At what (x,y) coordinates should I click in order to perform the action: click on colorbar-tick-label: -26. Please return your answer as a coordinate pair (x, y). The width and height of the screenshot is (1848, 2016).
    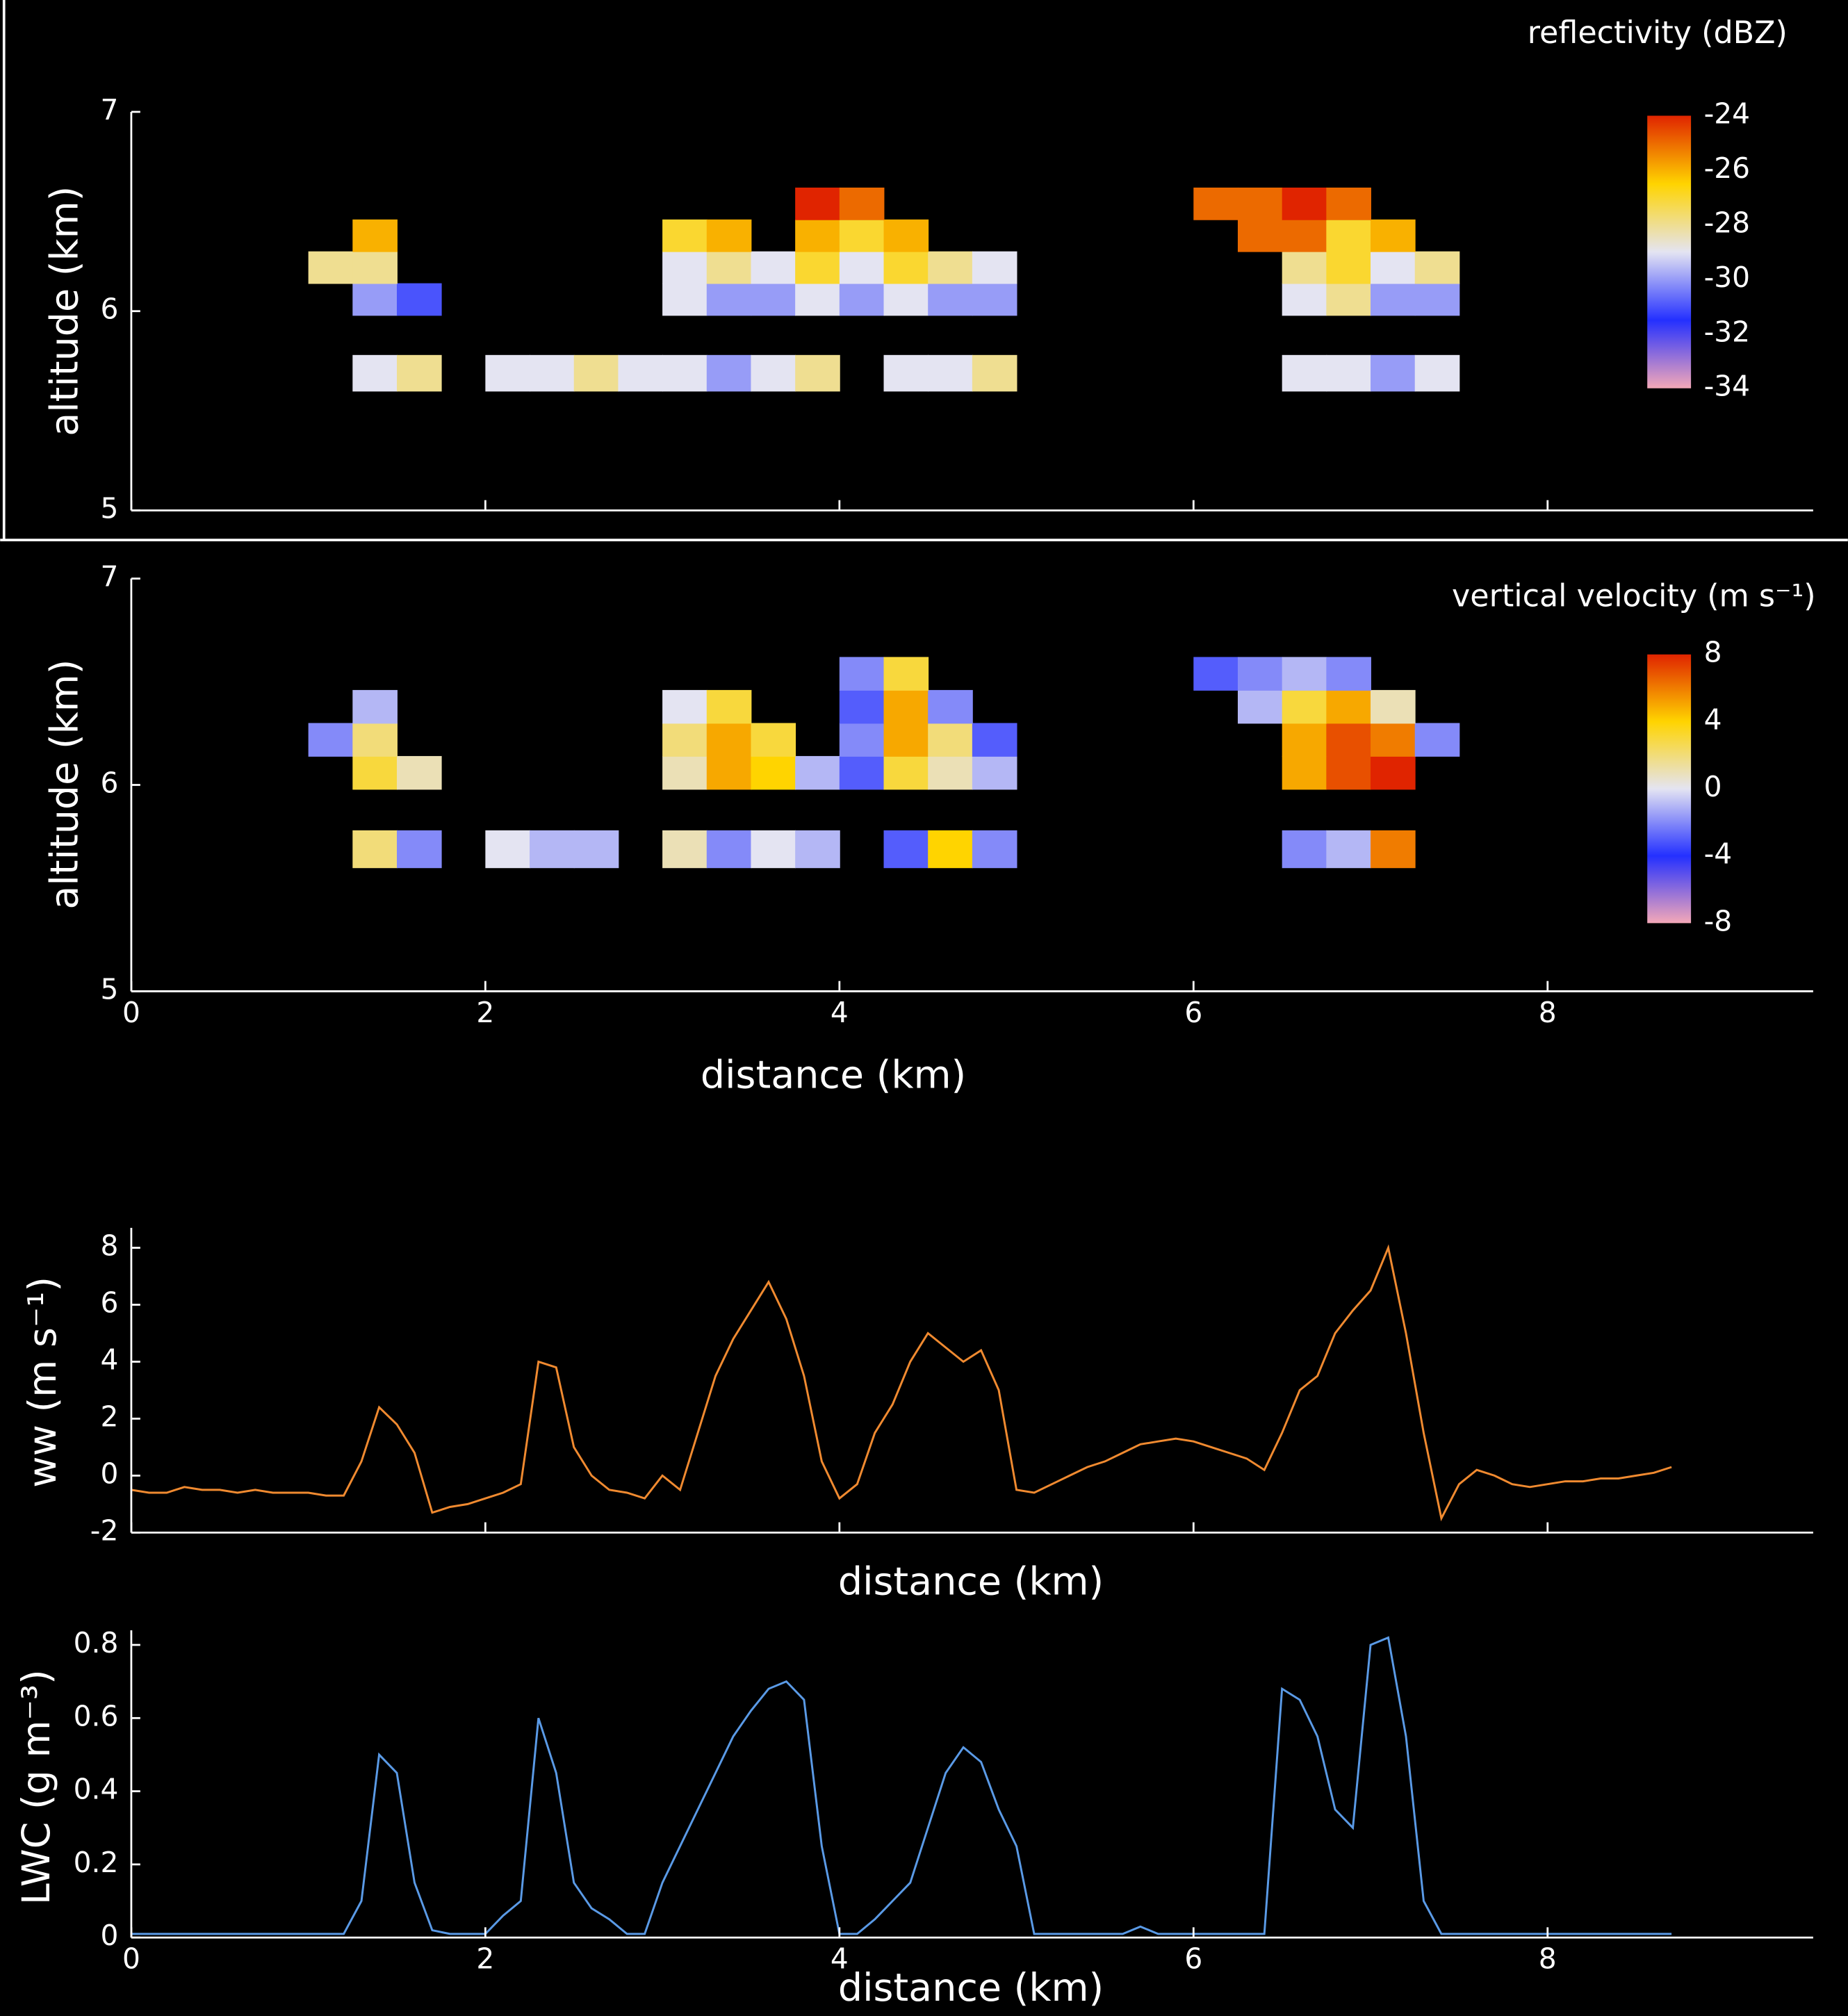
    Looking at the image, I should click on (1727, 168).